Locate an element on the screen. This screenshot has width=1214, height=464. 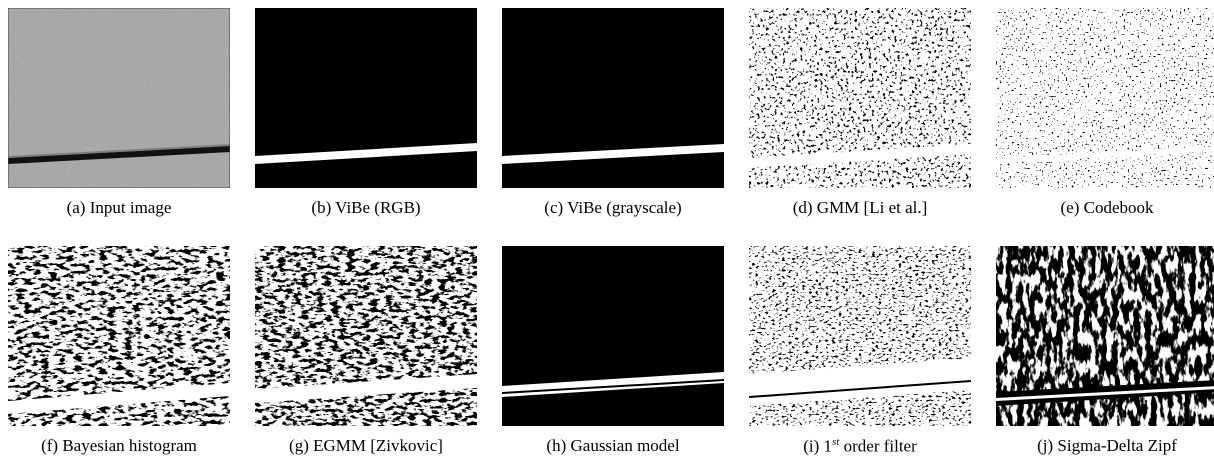
panel-j: (j) Sigma-Delta Zipf is located at coordinates (1105, 351).